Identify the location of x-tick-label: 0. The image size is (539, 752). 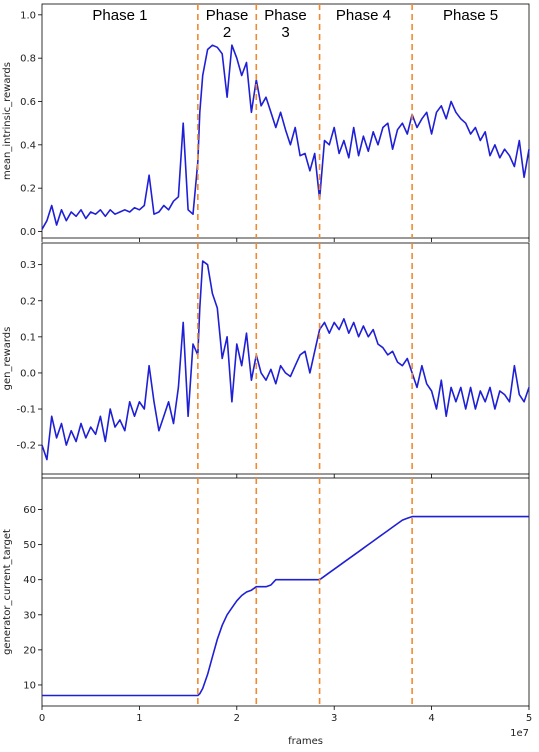
(42, 718).